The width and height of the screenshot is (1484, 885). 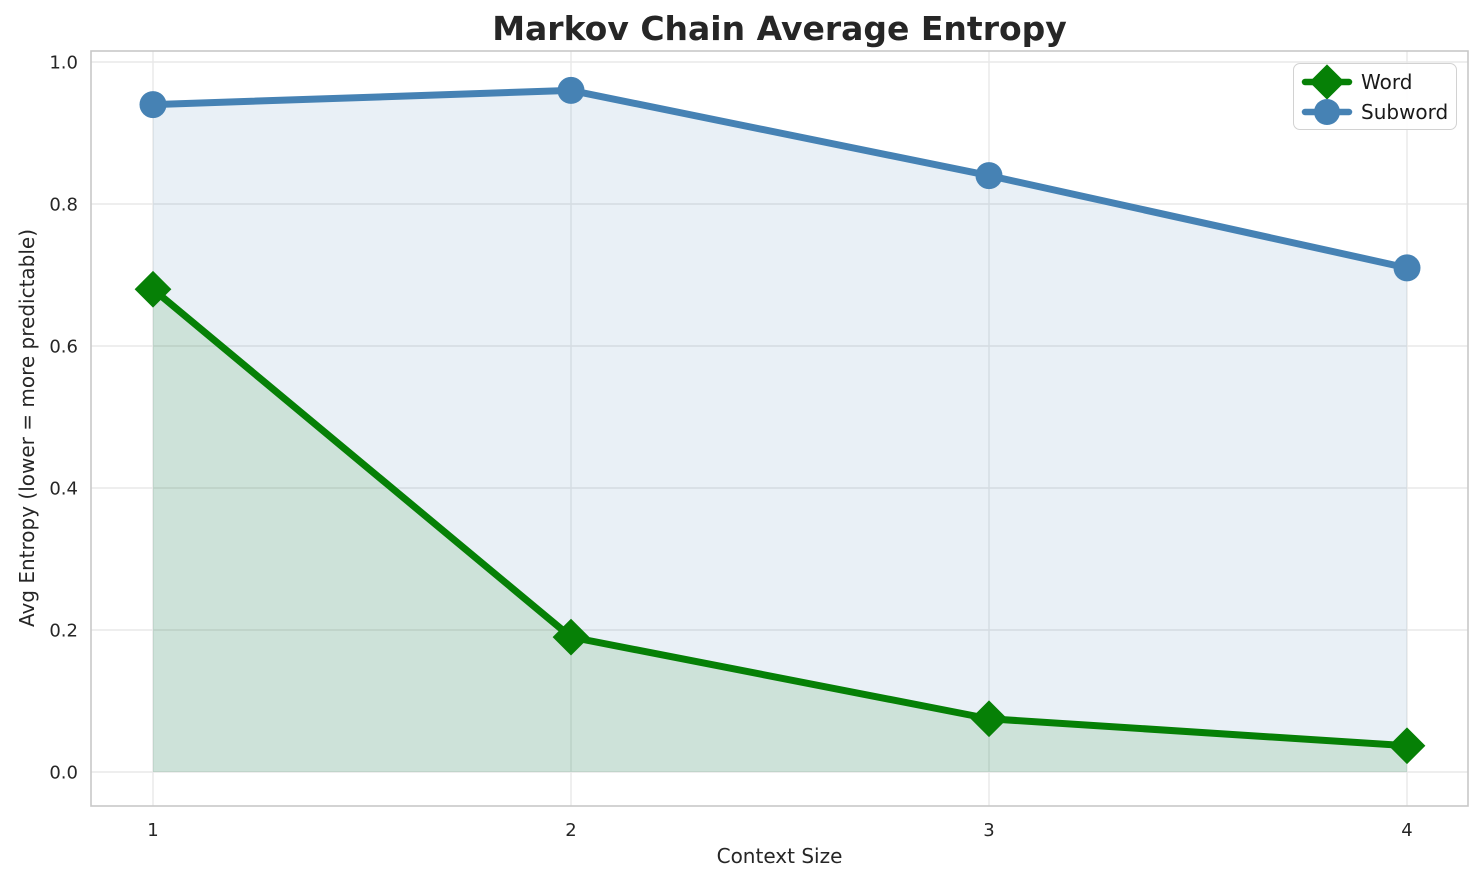 What do you see at coordinates (153, 105) in the screenshot?
I see `marker-subword-x1` at bounding box center [153, 105].